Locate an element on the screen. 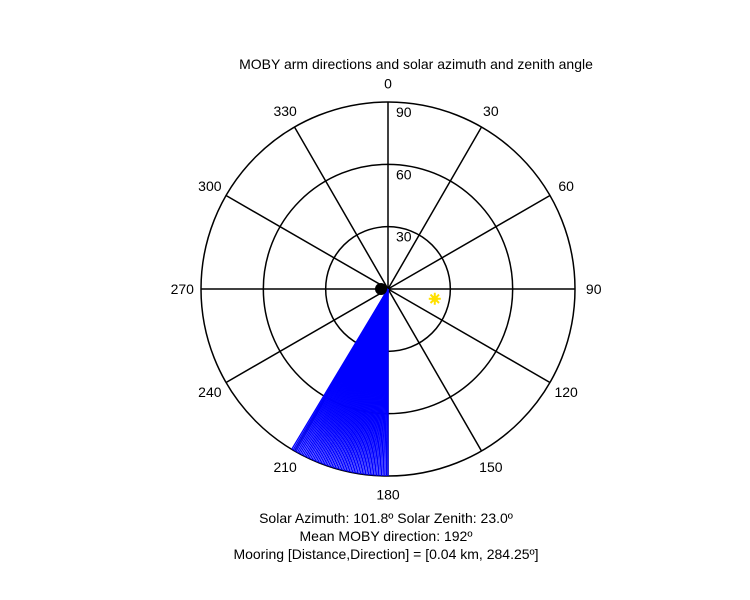 The width and height of the screenshot is (750, 600). radial-label-30: 30 is located at coordinates (404, 237).